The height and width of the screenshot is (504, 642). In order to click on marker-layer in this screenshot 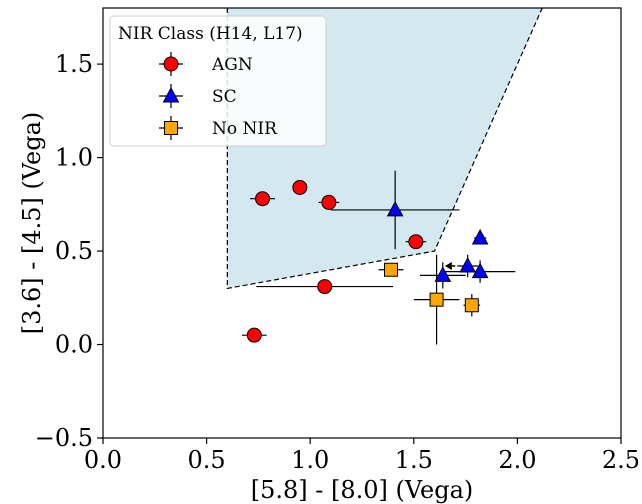, I will do `click(367, 261)`.